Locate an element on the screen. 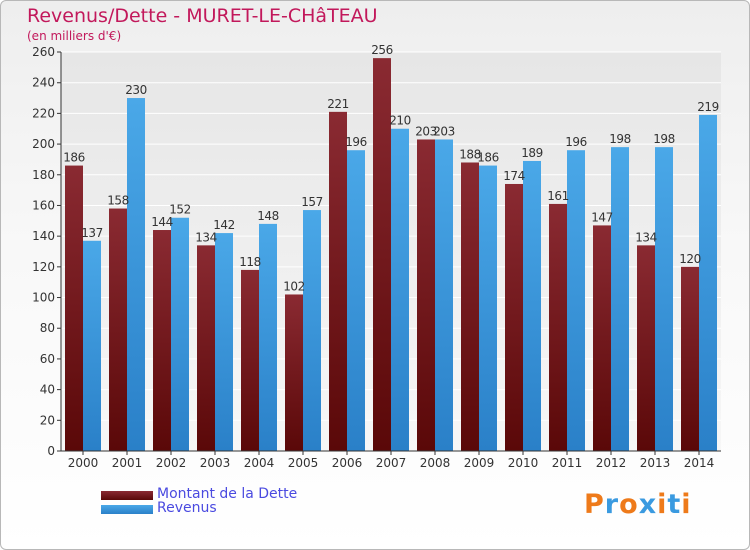 The width and height of the screenshot is (750, 550). y-tick-label: 260 is located at coordinates (43, 52).